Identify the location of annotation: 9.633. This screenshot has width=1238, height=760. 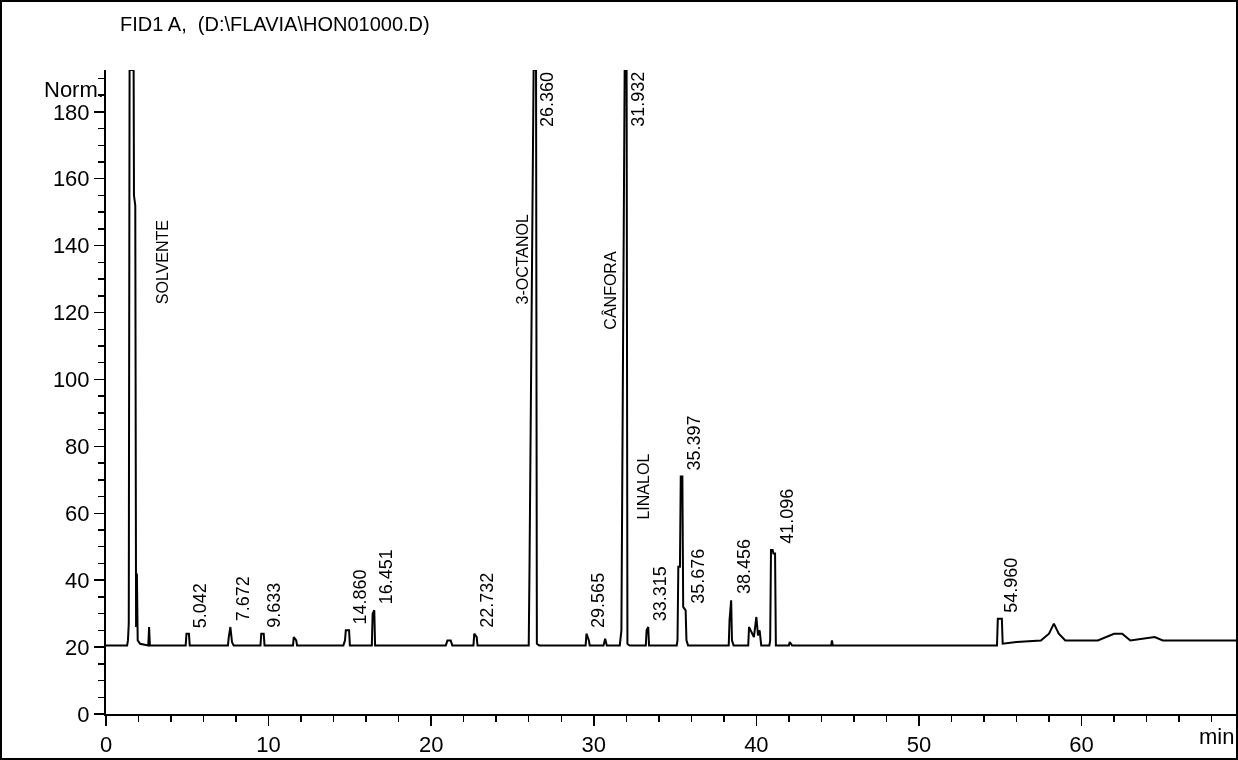
(274, 605).